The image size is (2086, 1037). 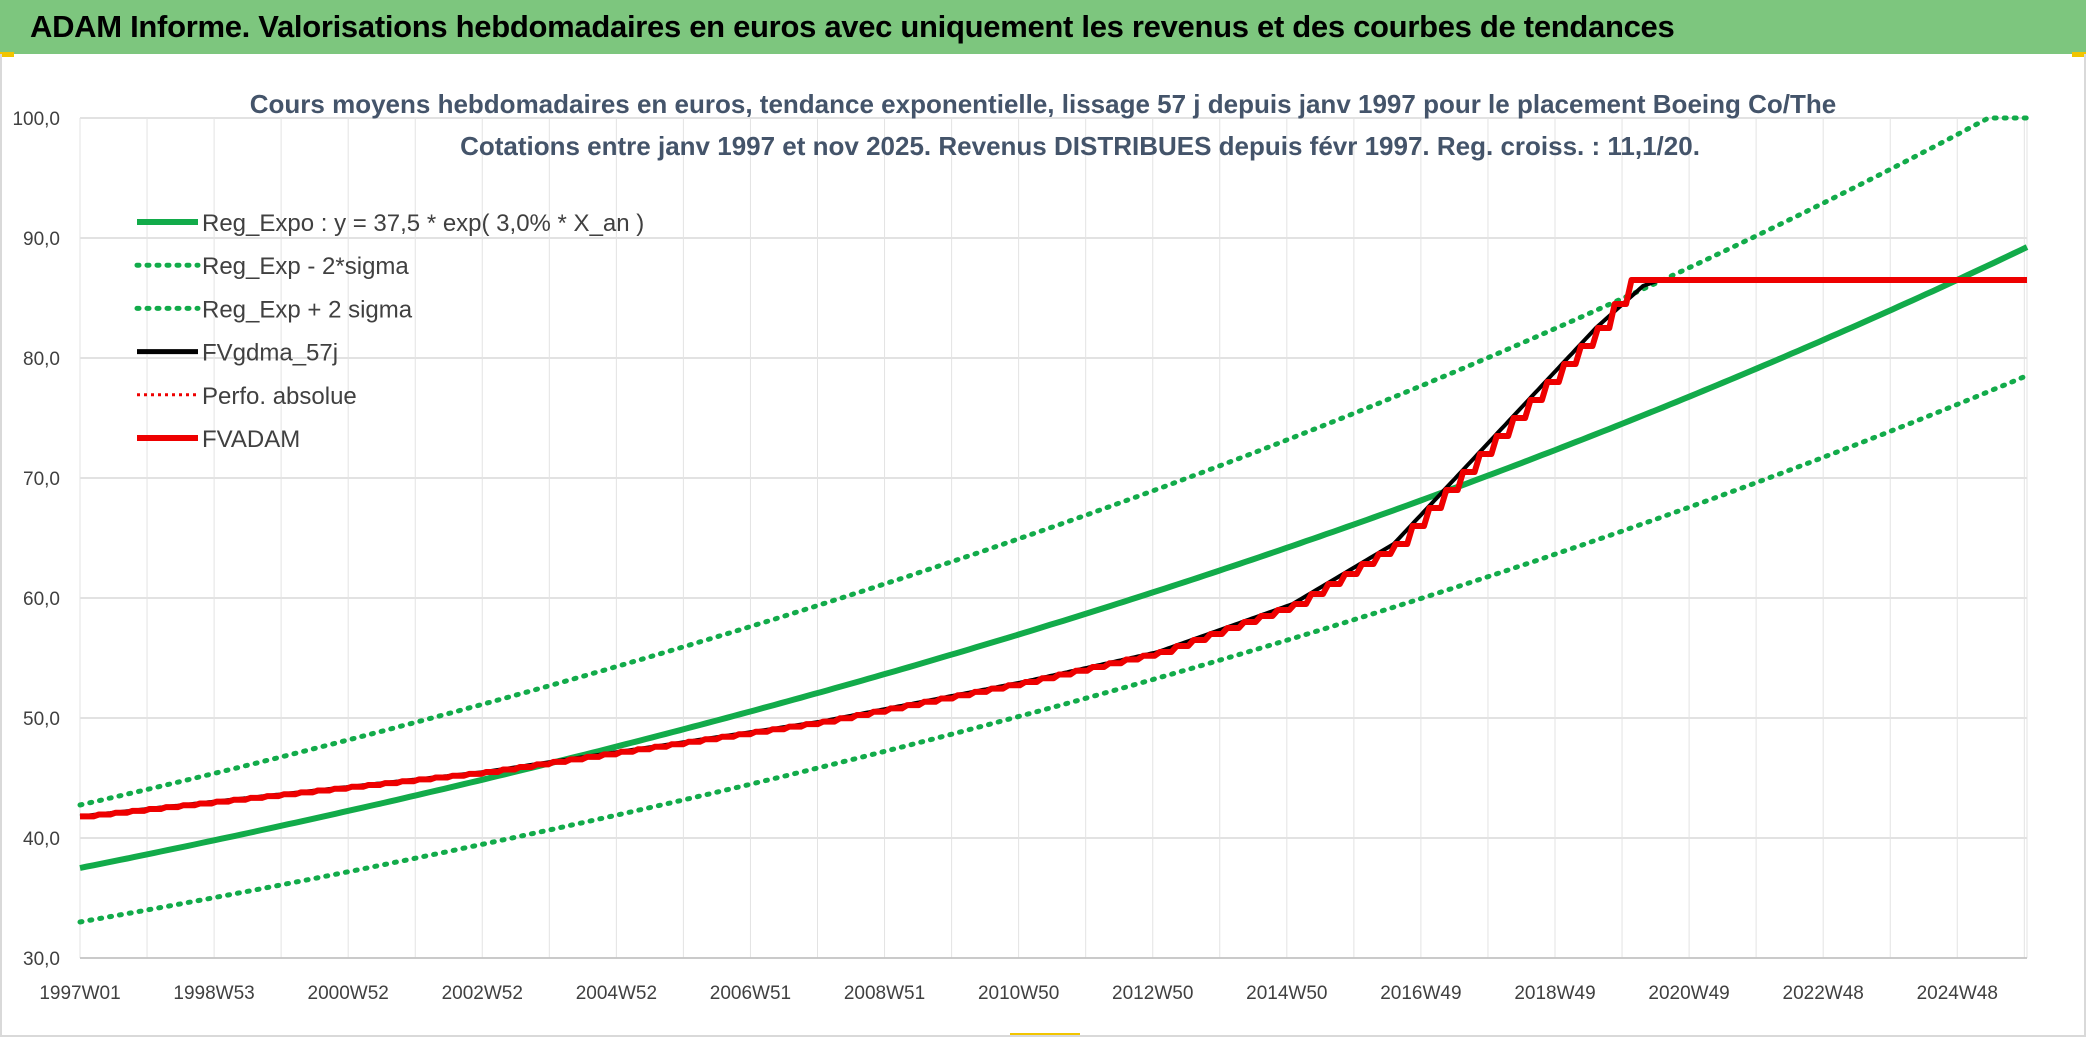 I want to click on yellow-accent-top-left, so click(x=7, y=54).